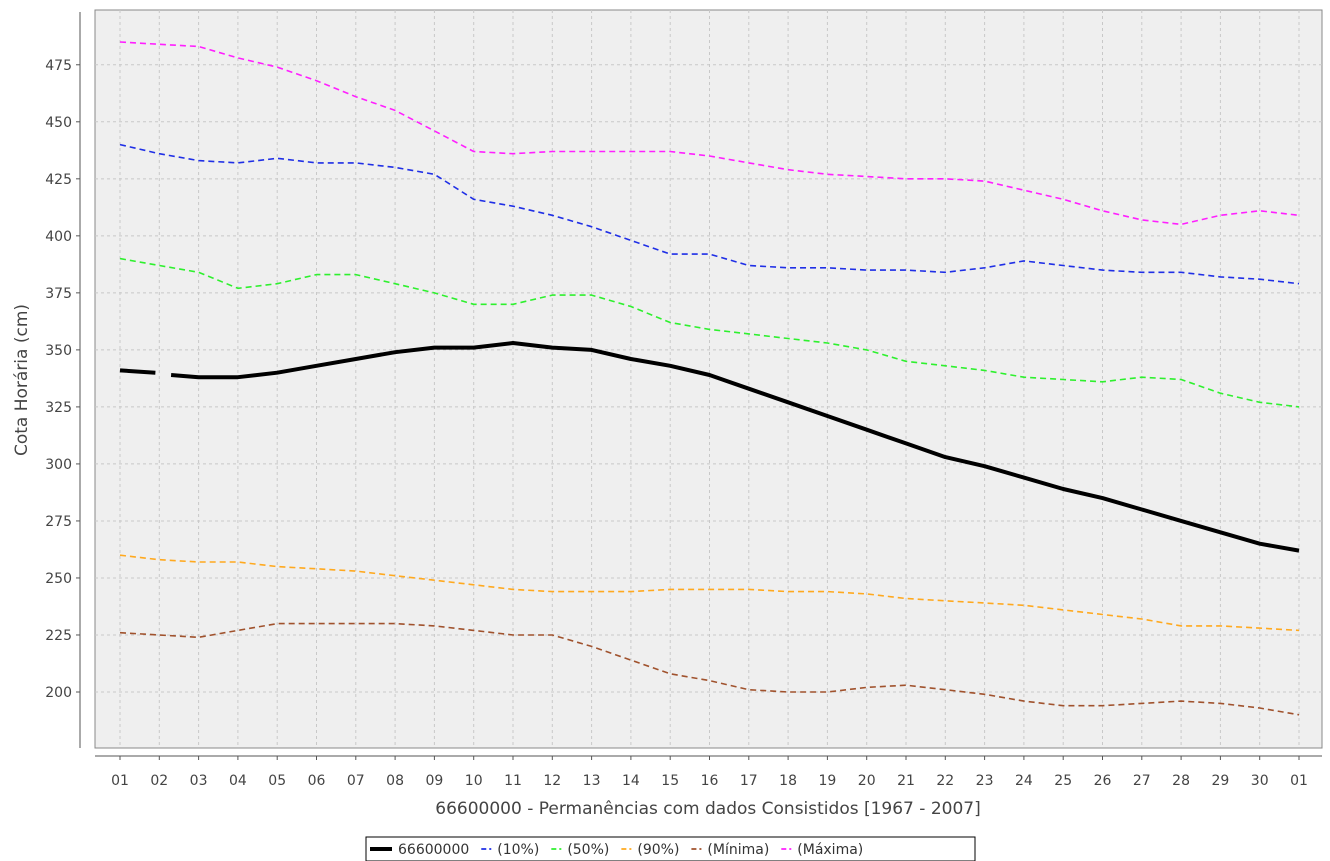 This screenshot has height=861, width=1330. What do you see at coordinates (58, 693) in the screenshot?
I see `y-tick-label: 200` at bounding box center [58, 693].